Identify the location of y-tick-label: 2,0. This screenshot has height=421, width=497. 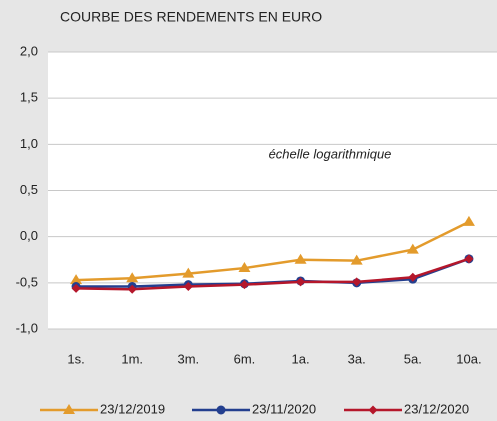
(29, 50).